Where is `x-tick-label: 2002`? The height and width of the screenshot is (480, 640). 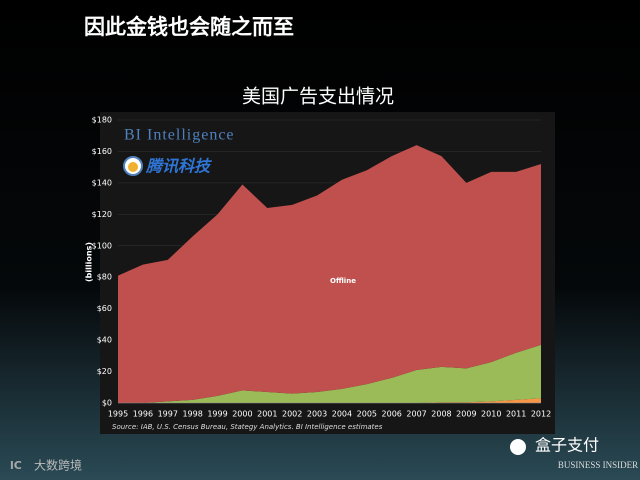
x-tick-label: 2002 is located at coordinates (292, 414).